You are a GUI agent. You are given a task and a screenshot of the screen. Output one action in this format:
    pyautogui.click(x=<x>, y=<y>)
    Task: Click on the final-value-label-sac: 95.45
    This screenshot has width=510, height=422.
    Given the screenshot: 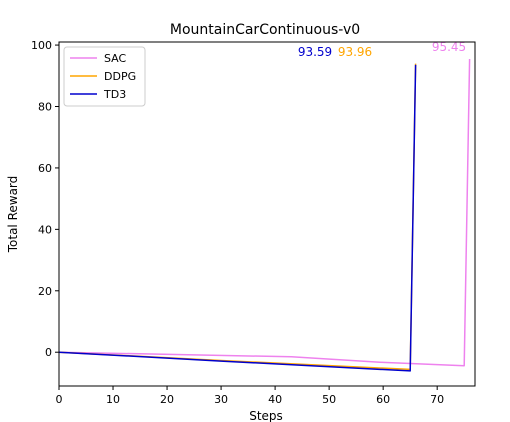 What is the action you would take?
    pyautogui.click(x=449, y=47)
    